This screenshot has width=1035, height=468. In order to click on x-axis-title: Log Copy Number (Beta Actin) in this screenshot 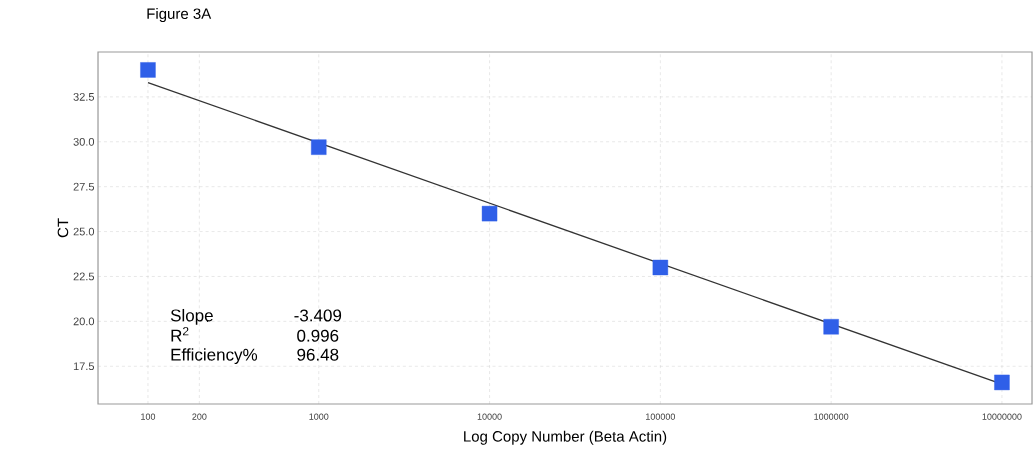, I will do `click(565, 437)`.